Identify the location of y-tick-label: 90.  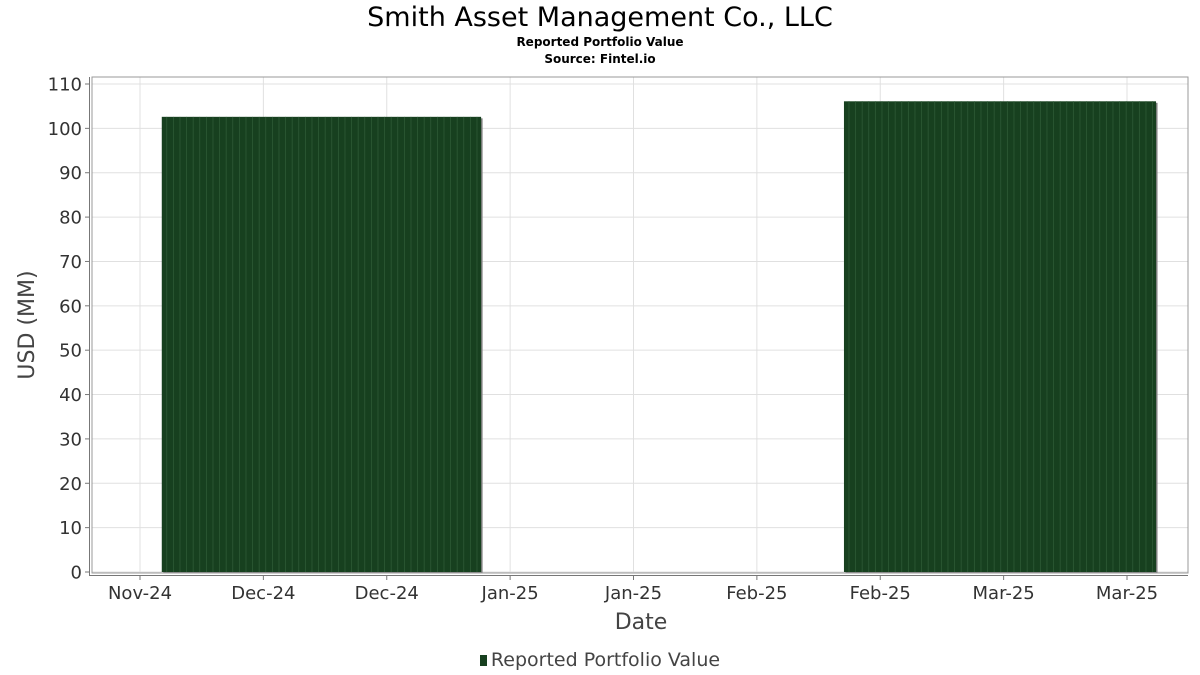
(70, 173).